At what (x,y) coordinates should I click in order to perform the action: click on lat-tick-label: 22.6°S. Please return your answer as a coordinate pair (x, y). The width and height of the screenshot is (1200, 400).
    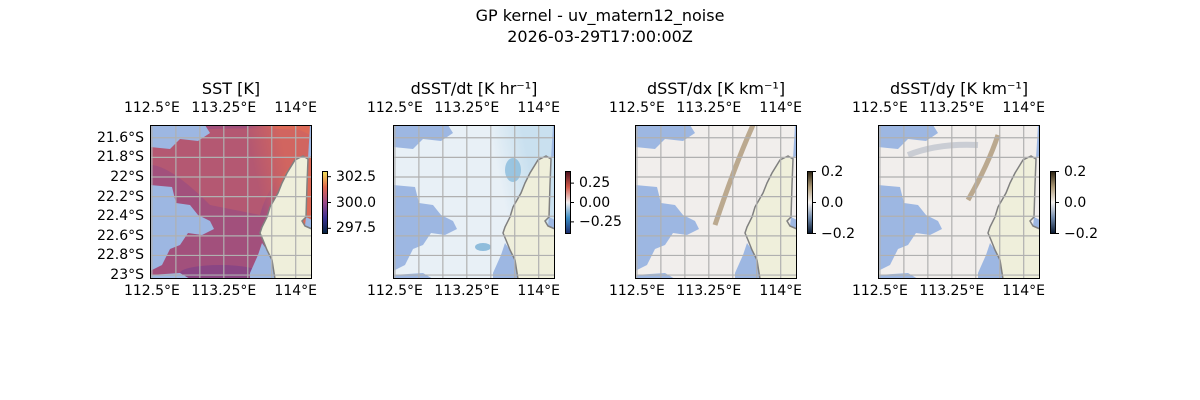
    Looking at the image, I should click on (120, 235).